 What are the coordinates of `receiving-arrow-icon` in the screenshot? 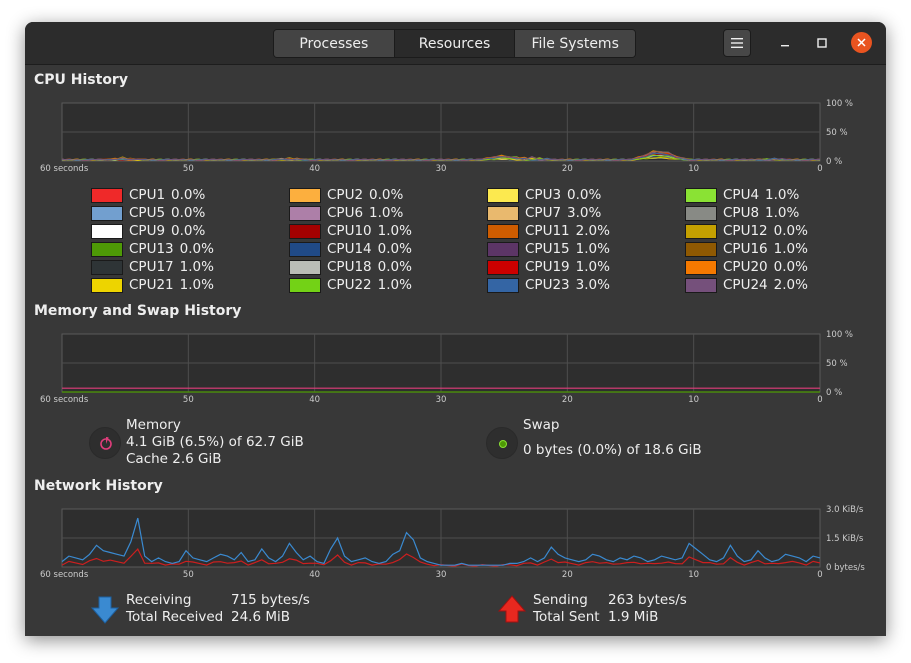 It's located at (105, 610).